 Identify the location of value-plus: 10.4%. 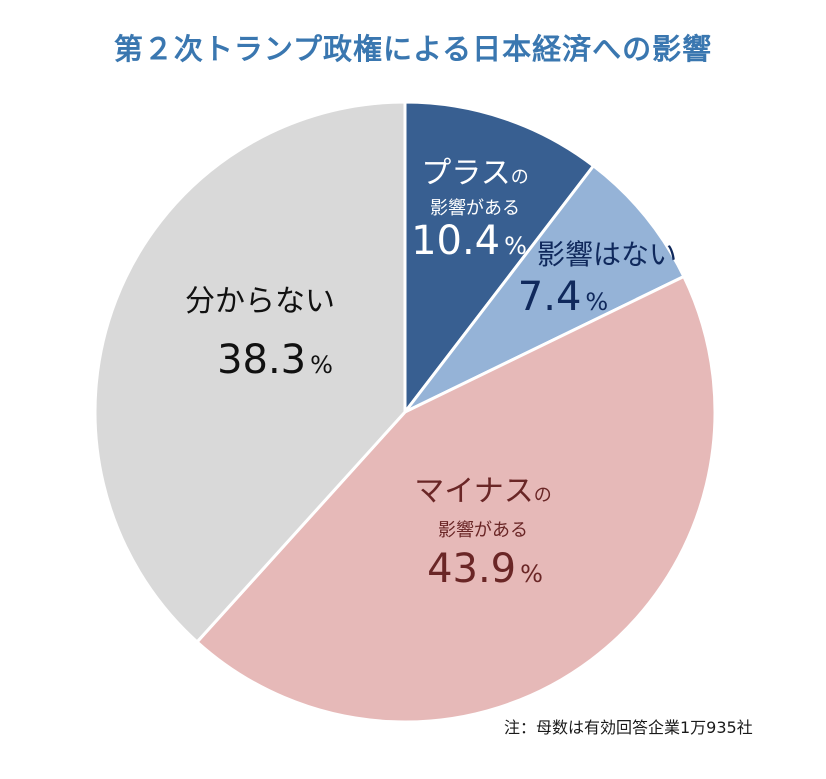
(469, 241).